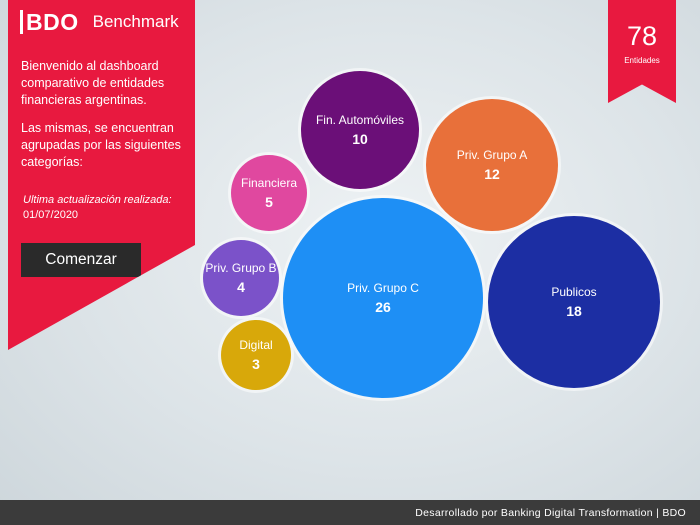  I want to click on bubble-fin-automoviles: Fin. Automóviles 10, so click(360, 130).